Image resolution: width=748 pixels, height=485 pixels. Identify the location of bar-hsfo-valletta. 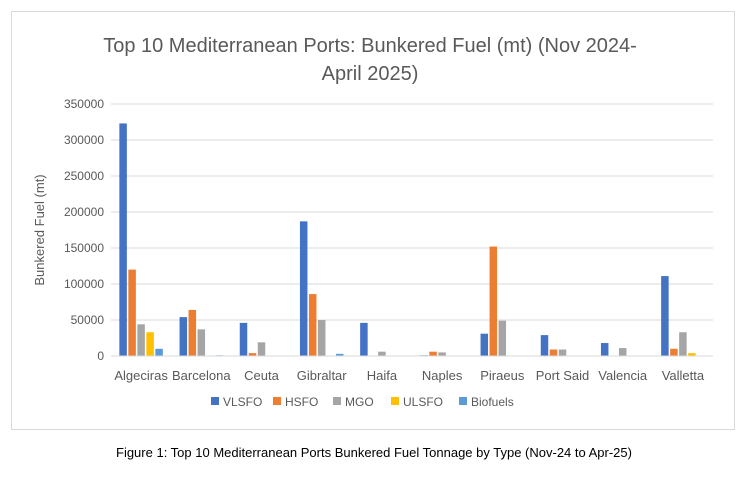
(674, 352).